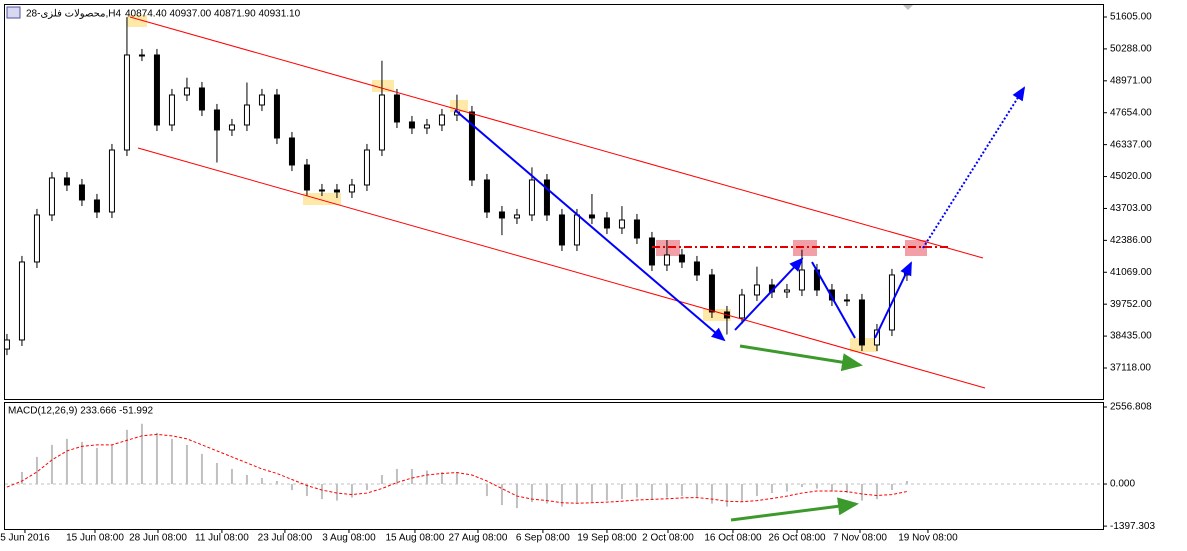 This screenshot has width=1187, height=551. Describe the element at coordinates (1131, 208) in the screenshot. I see `y-tick-label: 43703.00` at that location.